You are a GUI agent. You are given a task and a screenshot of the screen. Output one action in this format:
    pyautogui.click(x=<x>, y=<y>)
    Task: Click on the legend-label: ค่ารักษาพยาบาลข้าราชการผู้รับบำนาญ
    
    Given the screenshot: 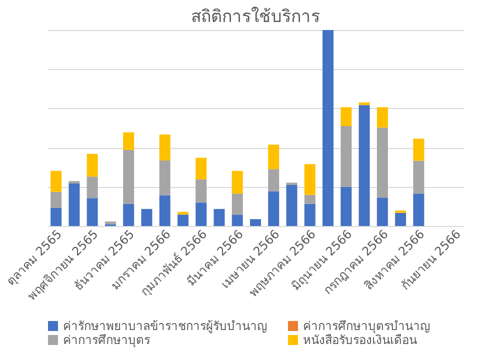 What is the action you would take?
    pyautogui.click(x=165, y=326)
    